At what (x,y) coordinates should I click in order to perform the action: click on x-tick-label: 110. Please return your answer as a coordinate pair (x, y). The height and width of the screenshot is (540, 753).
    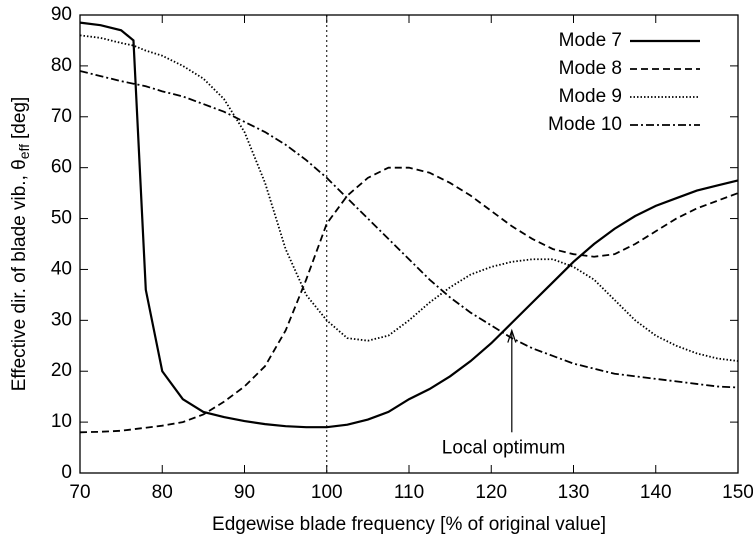
    Looking at the image, I should click on (409, 492).